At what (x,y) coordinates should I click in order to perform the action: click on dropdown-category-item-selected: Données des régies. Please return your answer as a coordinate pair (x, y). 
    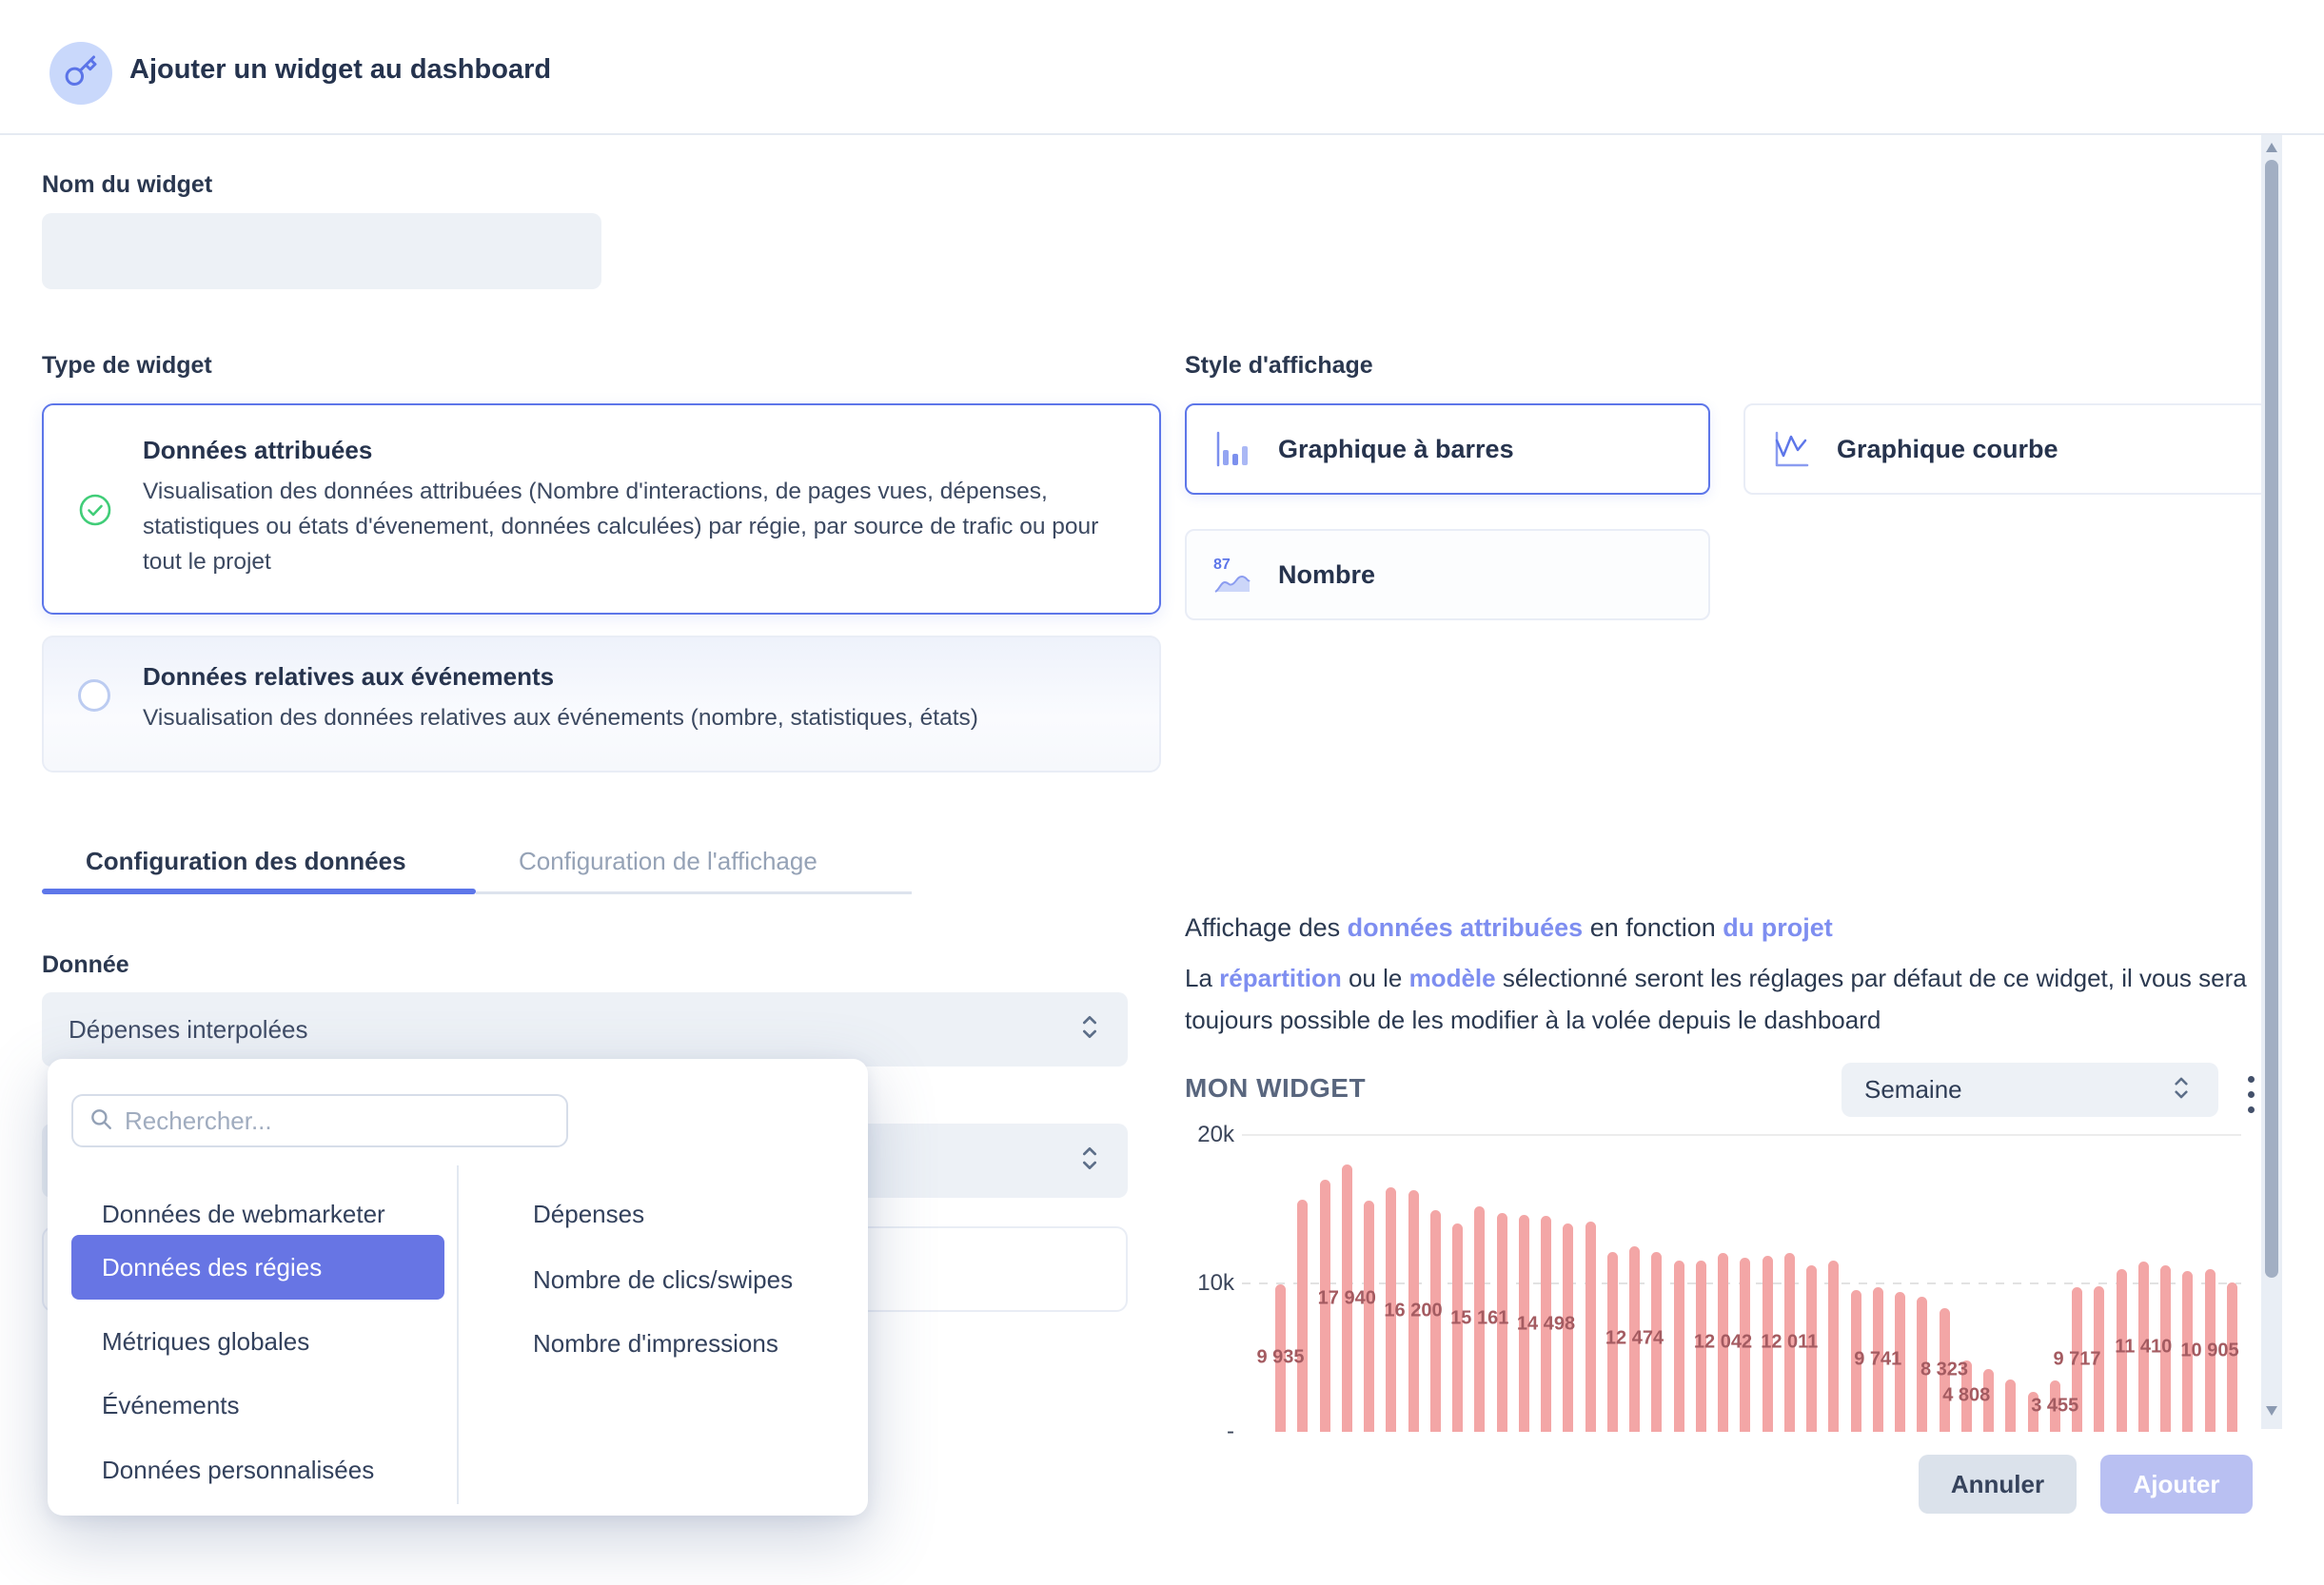
    Looking at the image, I should click on (258, 1267).